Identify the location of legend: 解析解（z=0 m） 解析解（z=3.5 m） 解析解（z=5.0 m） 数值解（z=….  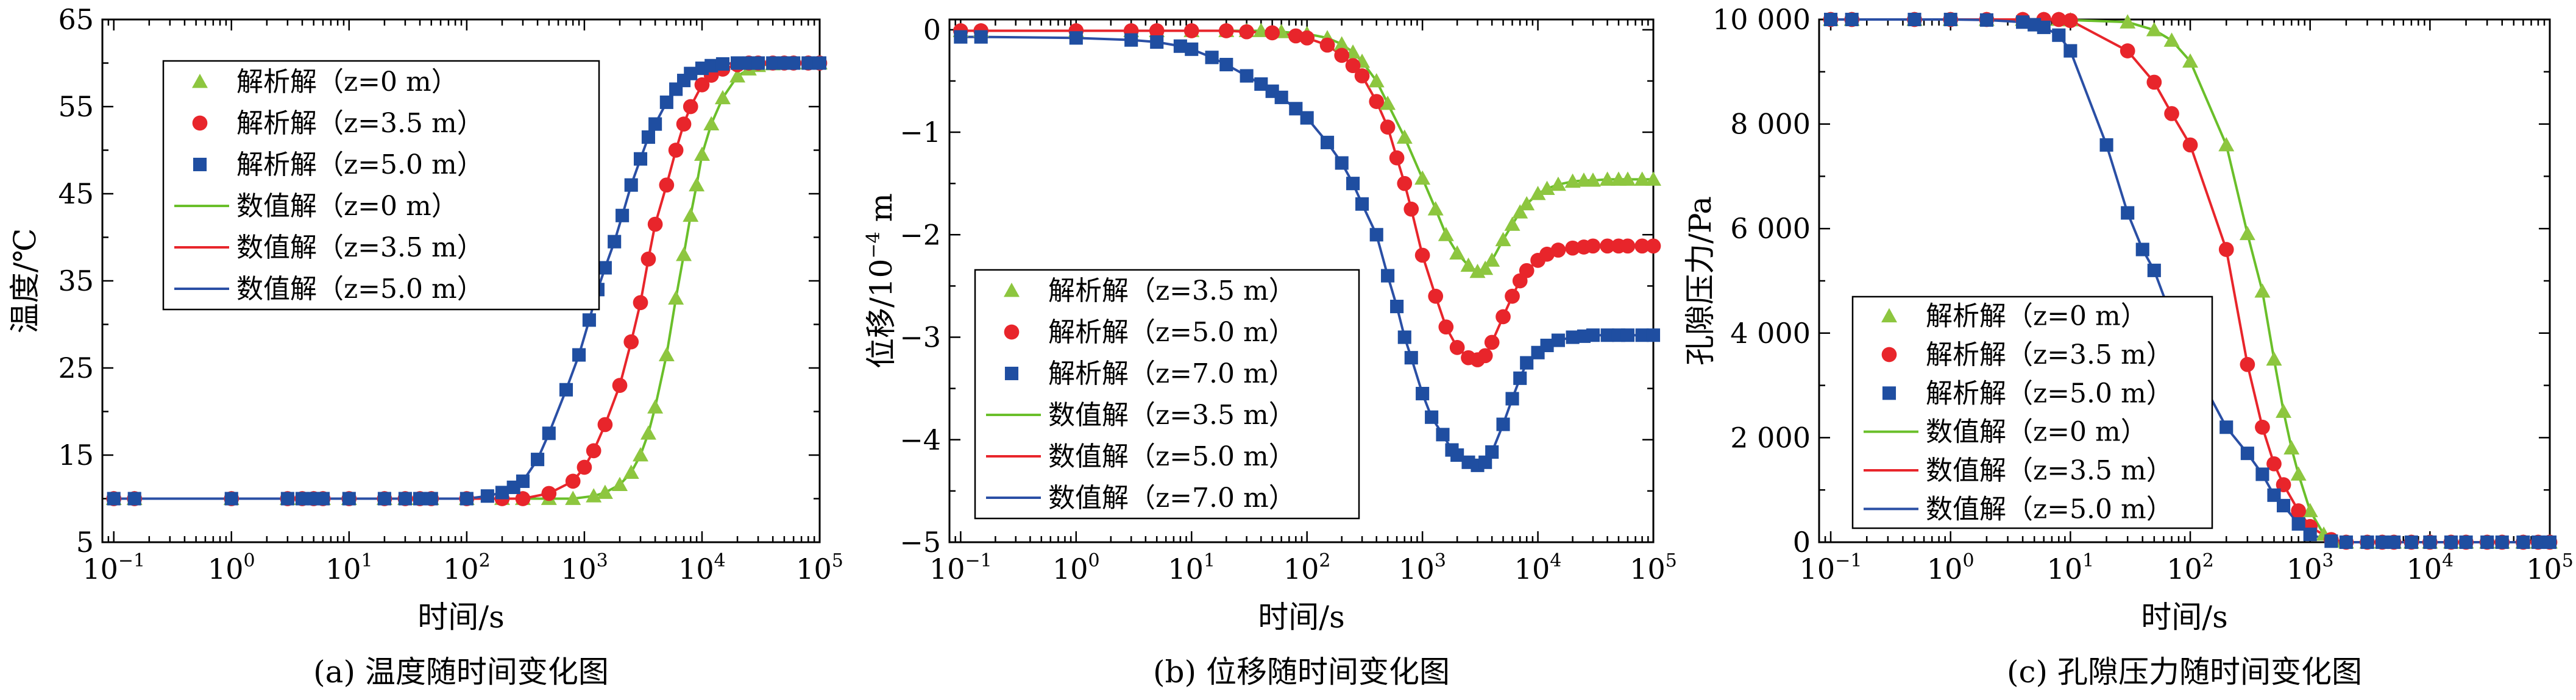
(2032, 412).